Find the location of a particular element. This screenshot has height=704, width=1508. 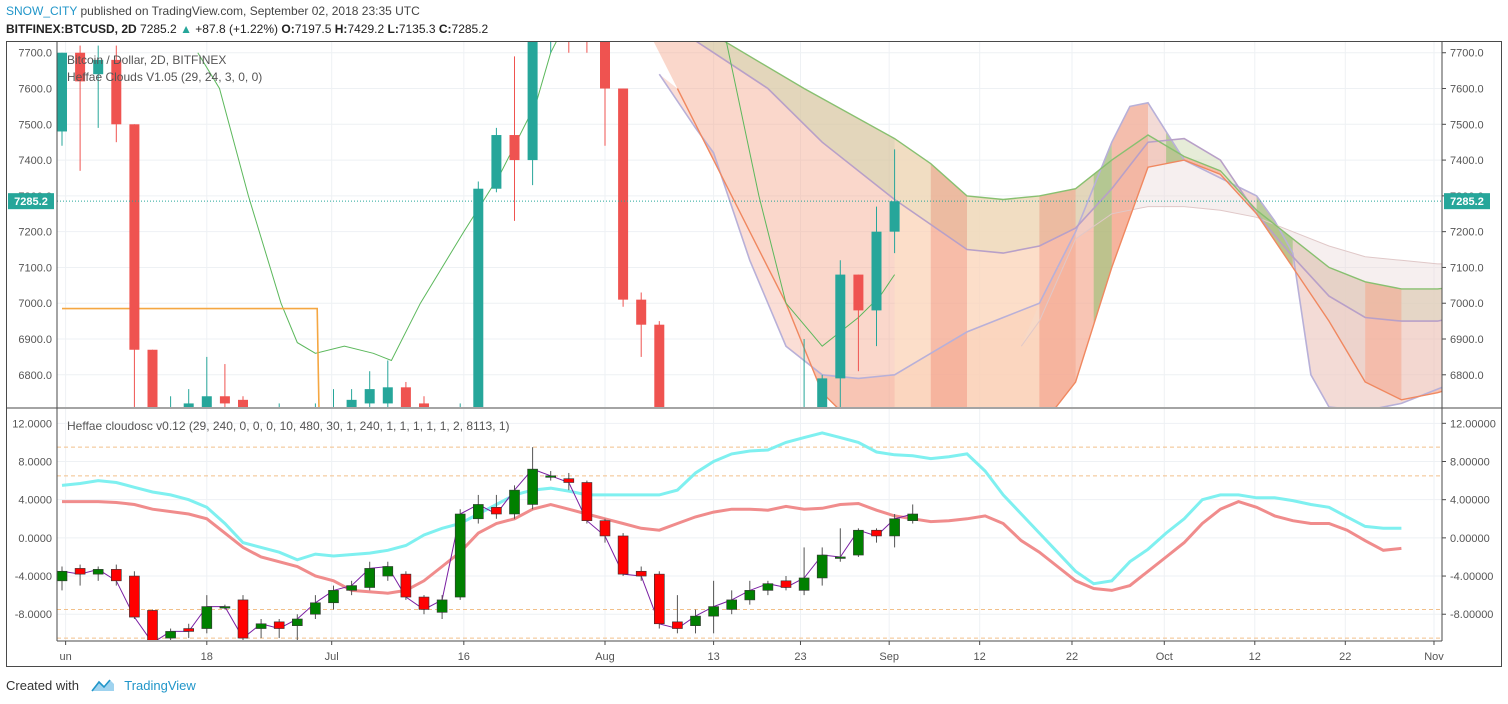

osc-fast-line is located at coordinates (732, 547).